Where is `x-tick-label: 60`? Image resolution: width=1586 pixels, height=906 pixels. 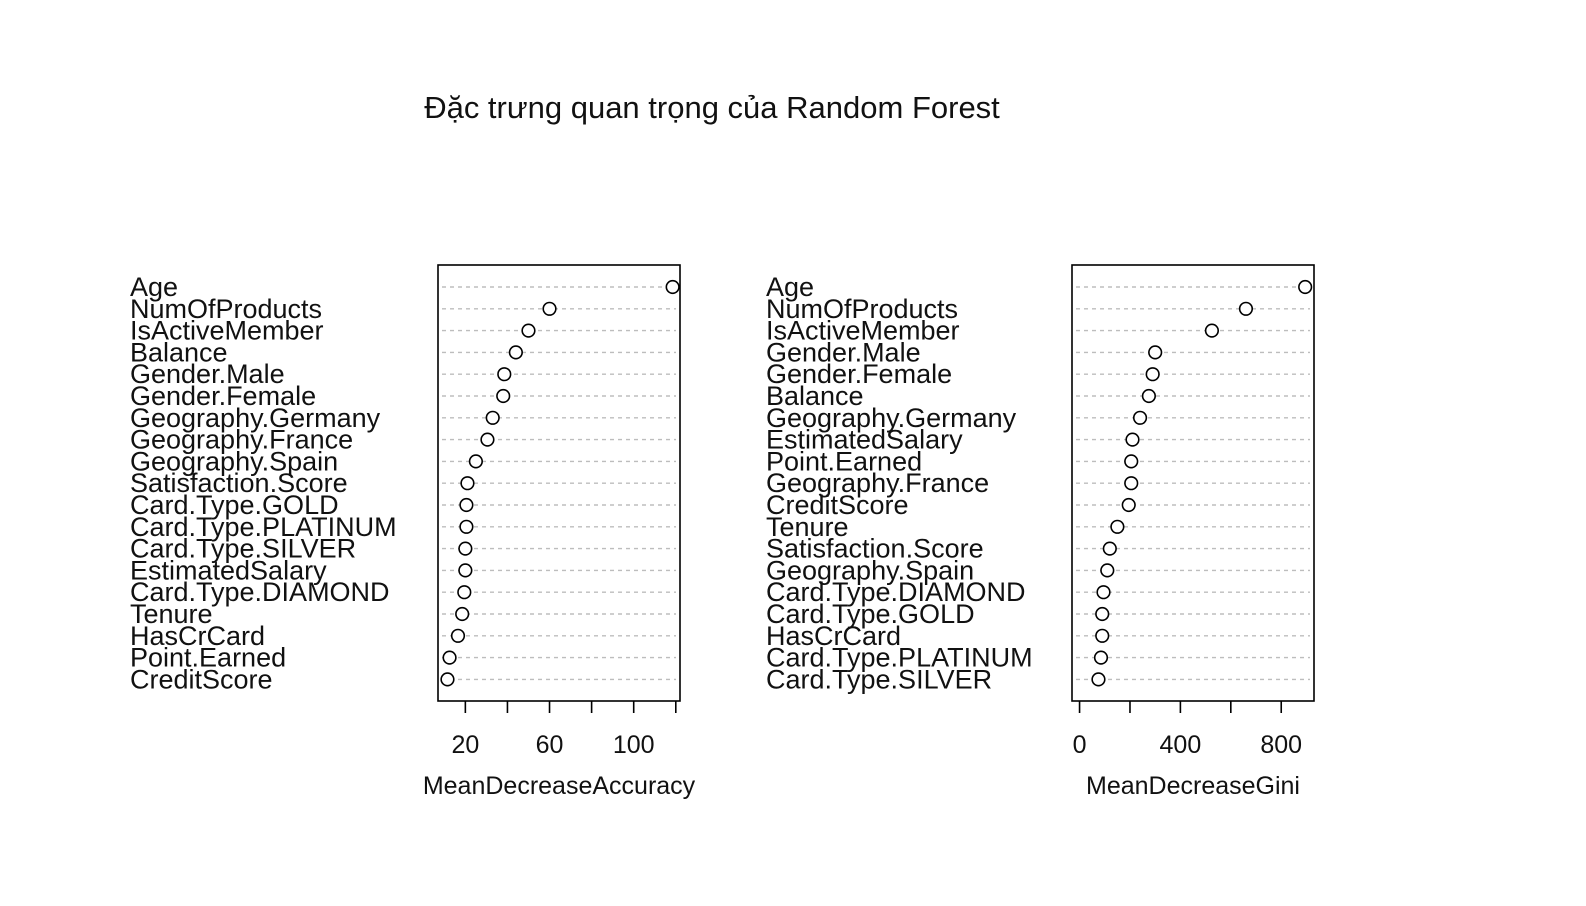 x-tick-label: 60 is located at coordinates (550, 745).